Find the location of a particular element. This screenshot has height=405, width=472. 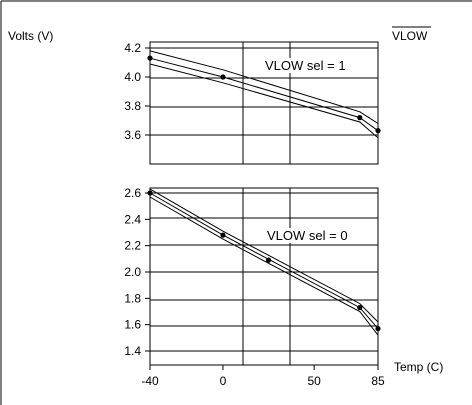

annotation-label: VLOW sel = 0 is located at coordinates (307, 235).